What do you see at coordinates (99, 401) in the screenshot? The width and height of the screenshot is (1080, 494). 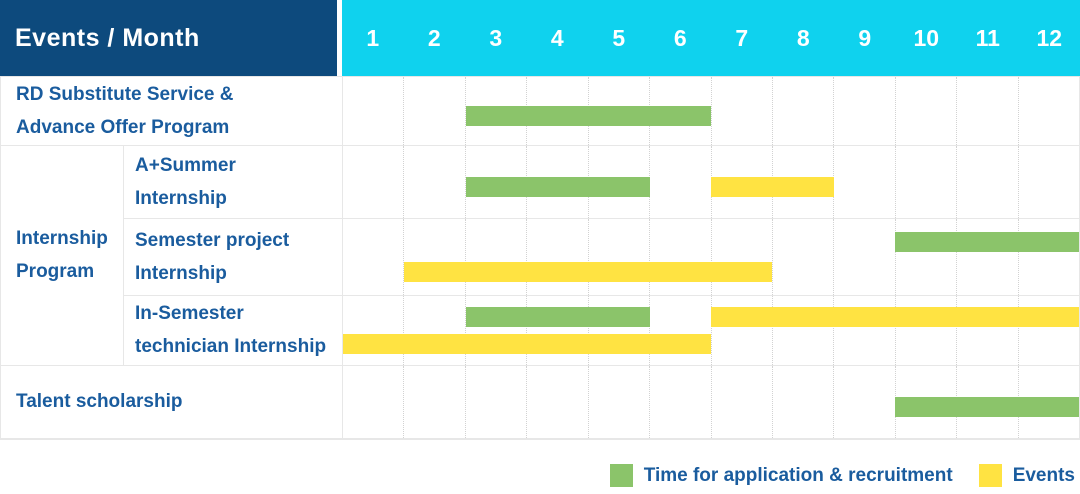 I see `row-label-line: Talent scholarship` at bounding box center [99, 401].